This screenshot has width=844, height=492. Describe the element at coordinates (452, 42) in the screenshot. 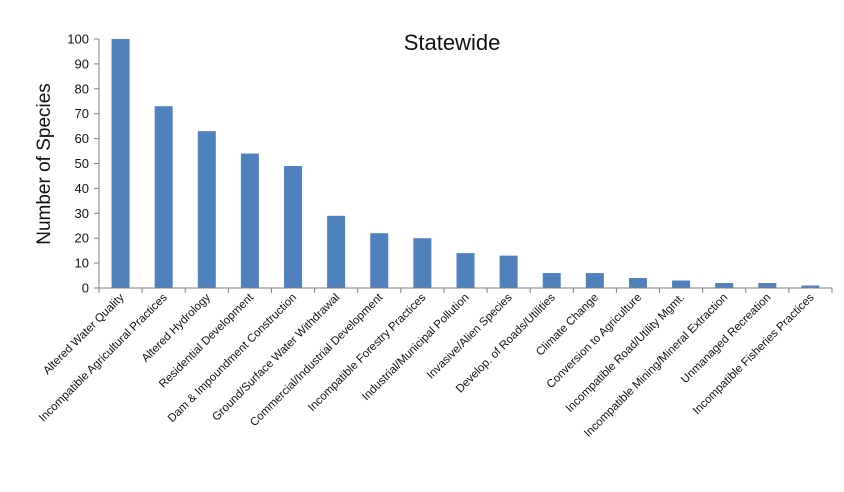

I see `chart-title: Statewide` at that location.